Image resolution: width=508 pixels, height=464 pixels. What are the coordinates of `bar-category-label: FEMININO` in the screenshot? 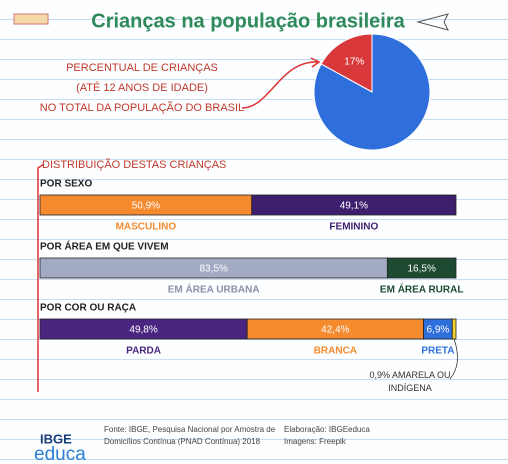 It's located at (353, 227).